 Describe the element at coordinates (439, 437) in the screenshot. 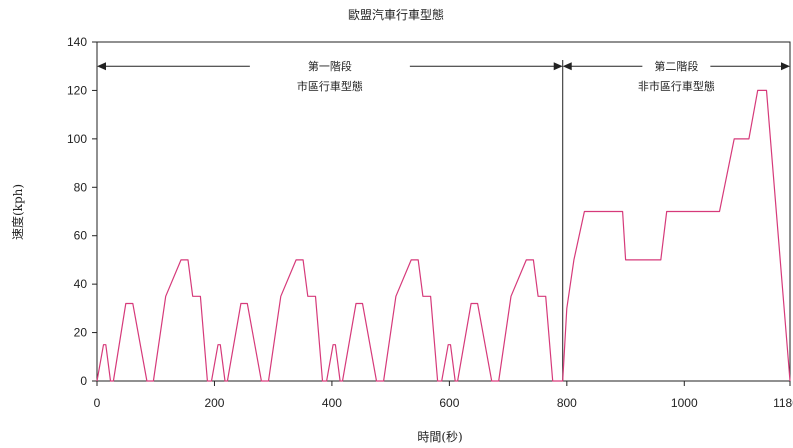

I see `x-axis-title: 時間(秒)` at that location.